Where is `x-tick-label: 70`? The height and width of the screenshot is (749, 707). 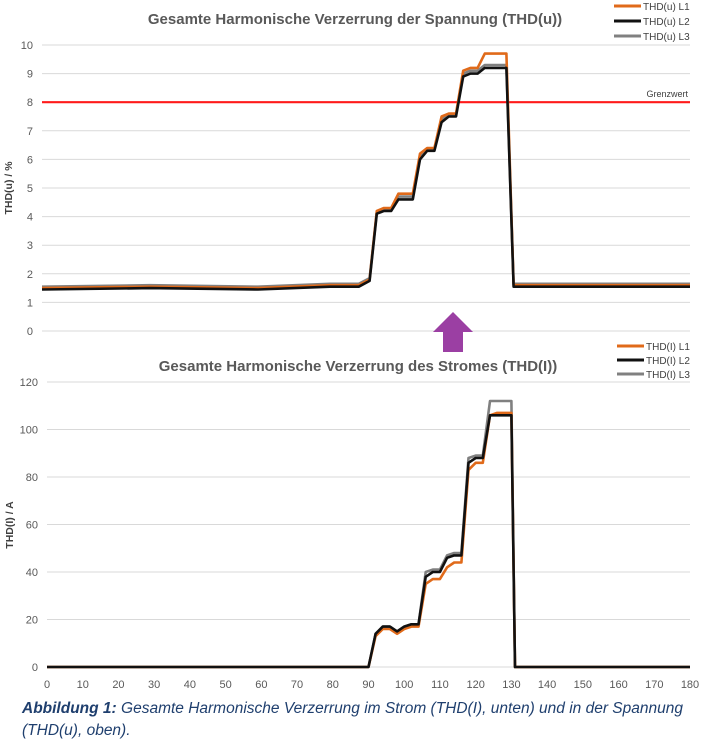 x-tick-label: 70 is located at coordinates (297, 685).